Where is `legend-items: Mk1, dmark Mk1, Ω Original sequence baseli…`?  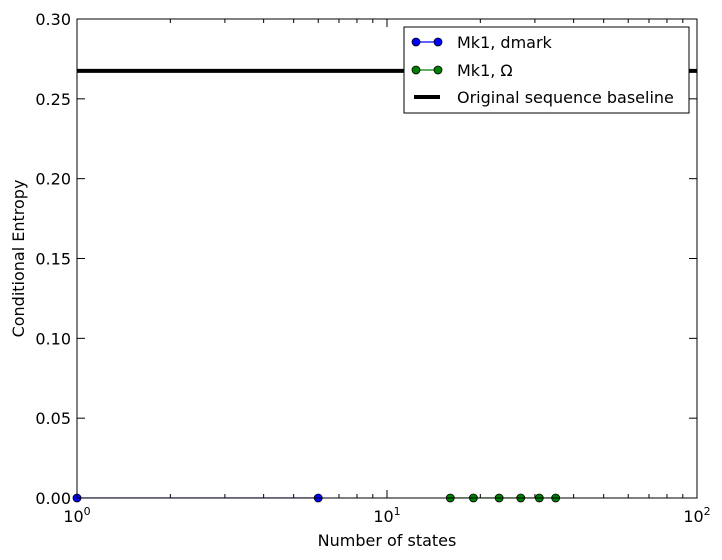
legend-items: Mk1, dmark Mk1, Ω Original sequence baseli… is located at coordinates (542, 70).